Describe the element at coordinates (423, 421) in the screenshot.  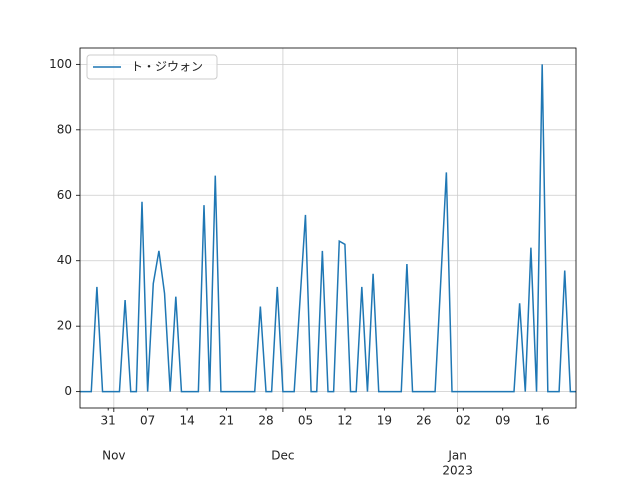
I see `x-minor-tick-label: 26` at that location.